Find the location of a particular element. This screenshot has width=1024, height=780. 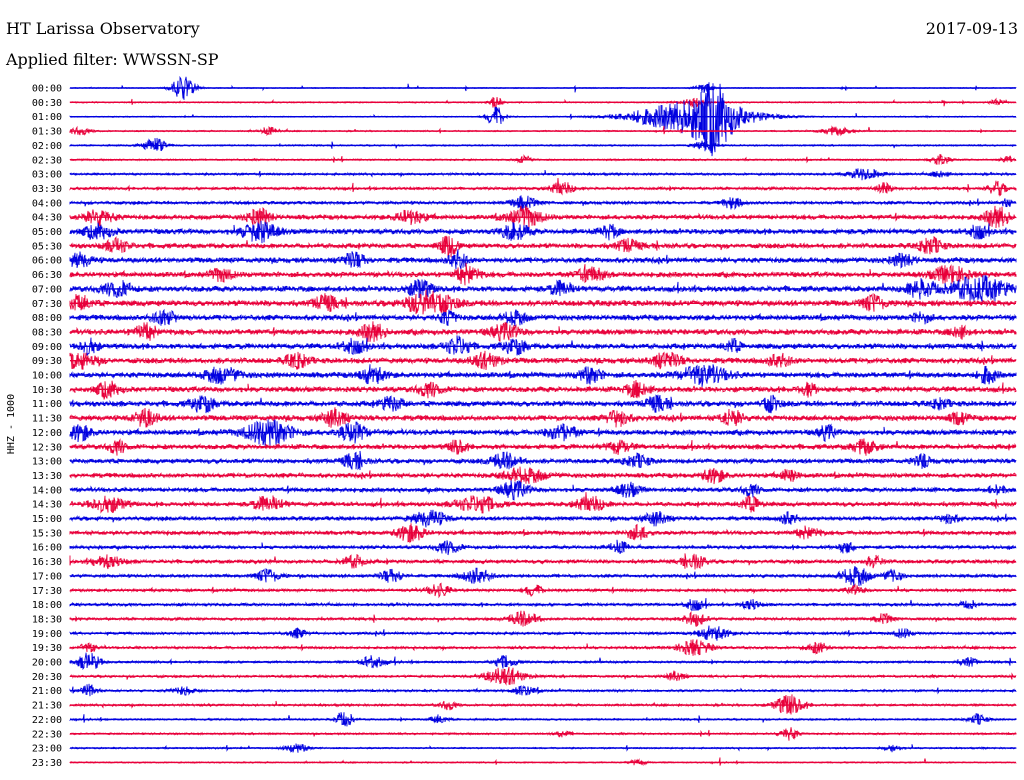

row-time-label: 02:30 is located at coordinates (47, 160).